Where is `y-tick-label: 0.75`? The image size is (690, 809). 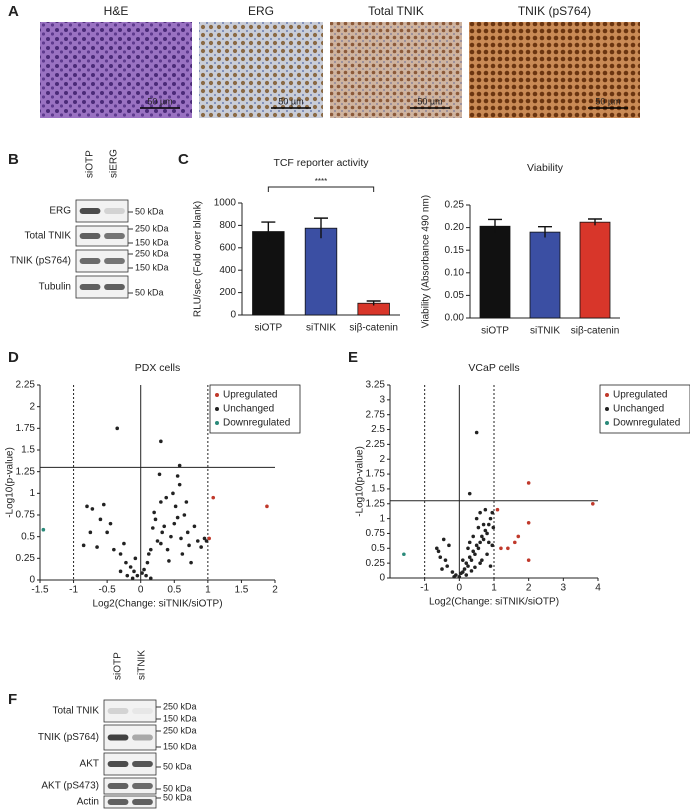 y-tick-label: 0.75 is located at coordinates (376, 533).